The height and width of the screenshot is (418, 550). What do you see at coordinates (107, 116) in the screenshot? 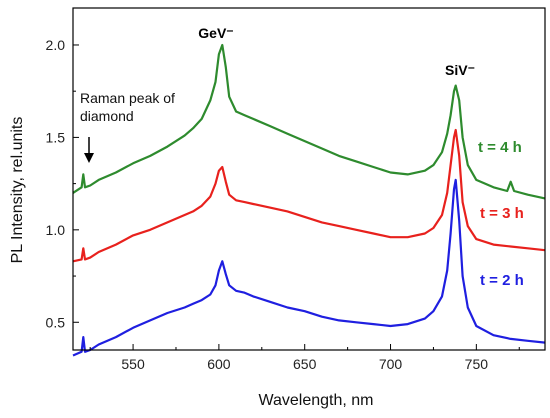
I see `raman-label-line2: diamond` at bounding box center [107, 116].